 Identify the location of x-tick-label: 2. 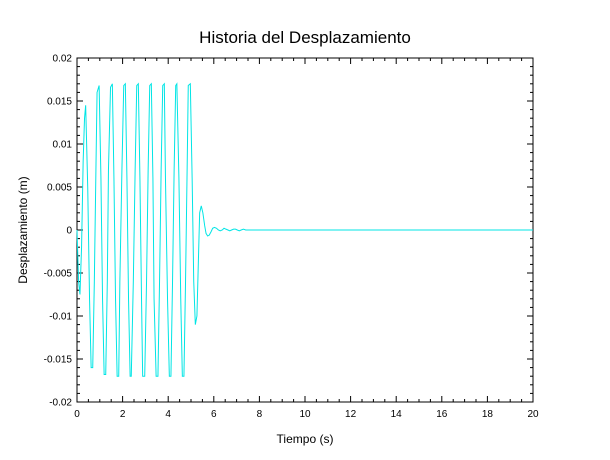
(123, 414).